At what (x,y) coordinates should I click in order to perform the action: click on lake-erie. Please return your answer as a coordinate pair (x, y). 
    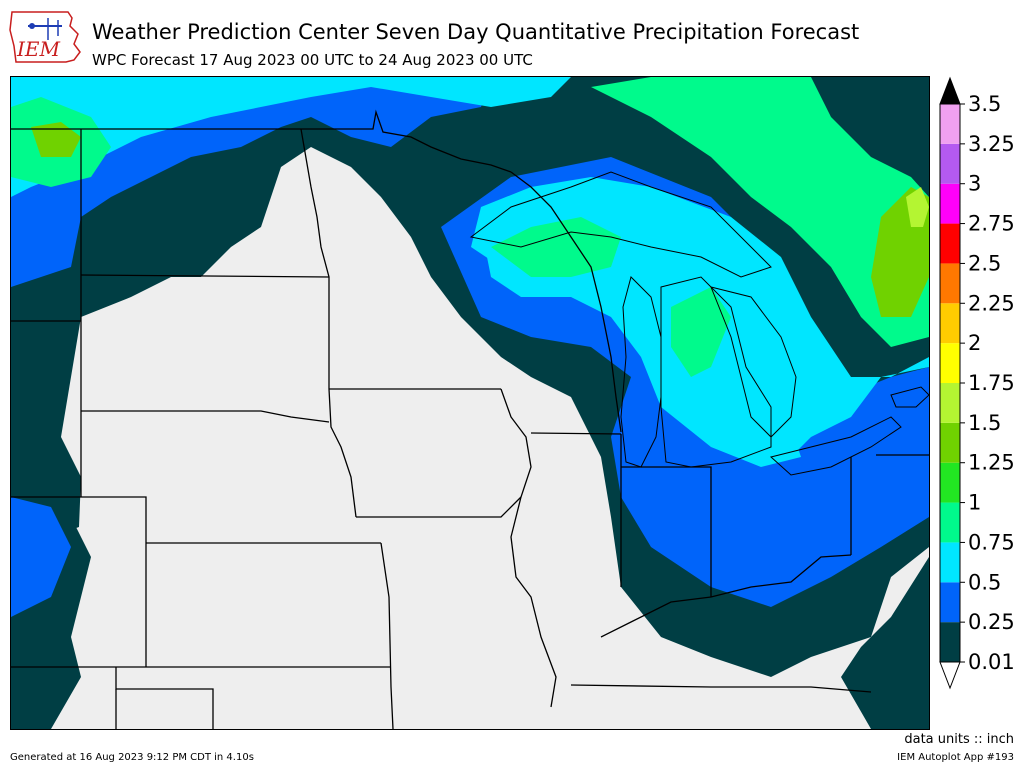
    Looking at the image, I should click on (835, 446).